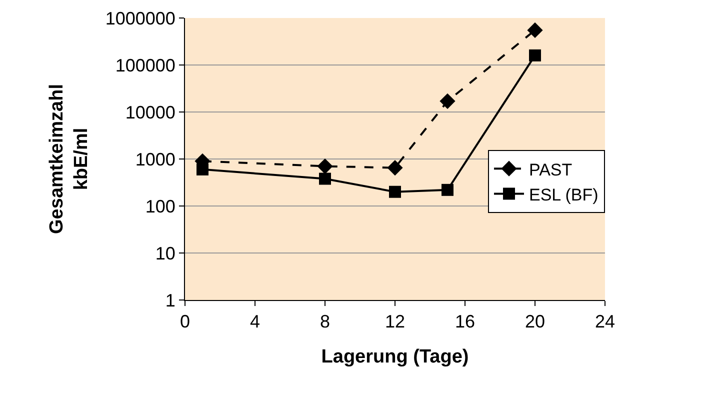 This screenshot has height=405, width=720. Describe the element at coordinates (69, 159) in the screenshot. I see `y-axis-title: Gesamtkeimzahl kbE/ml` at that location.